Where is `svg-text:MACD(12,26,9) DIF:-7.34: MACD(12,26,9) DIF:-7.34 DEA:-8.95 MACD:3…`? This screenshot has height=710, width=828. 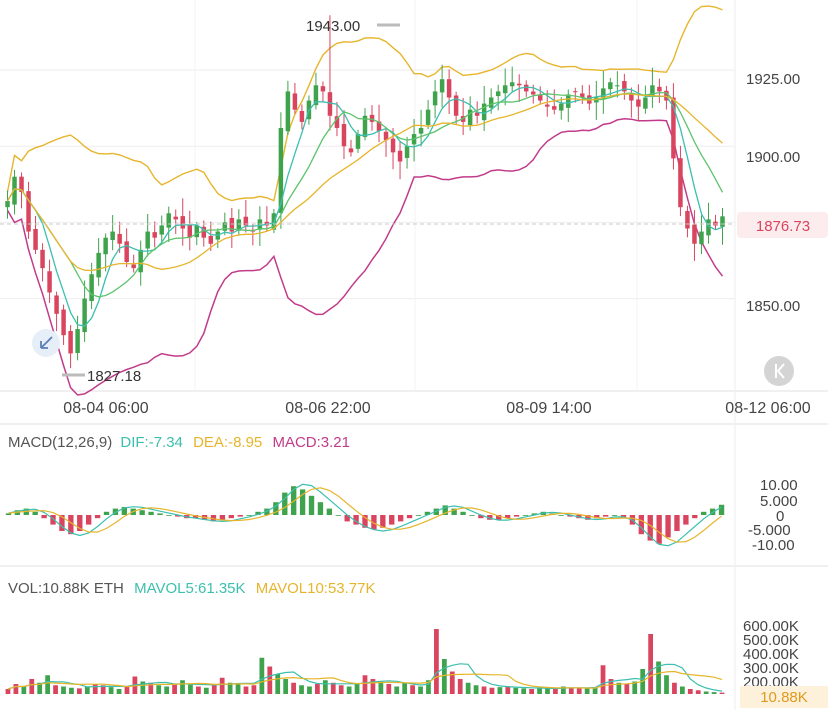 svg-text:MACD(12,26,9) DIF:-7.34: MACD(12,26,9) DIF:-7.34 DEA:-8.95 MACD:3… is located at coordinates (179, 442).